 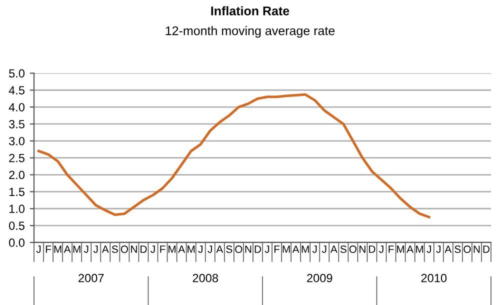 What do you see at coordinates (16, 192) in the screenshot?
I see `y-tick-label: 1.5` at bounding box center [16, 192].